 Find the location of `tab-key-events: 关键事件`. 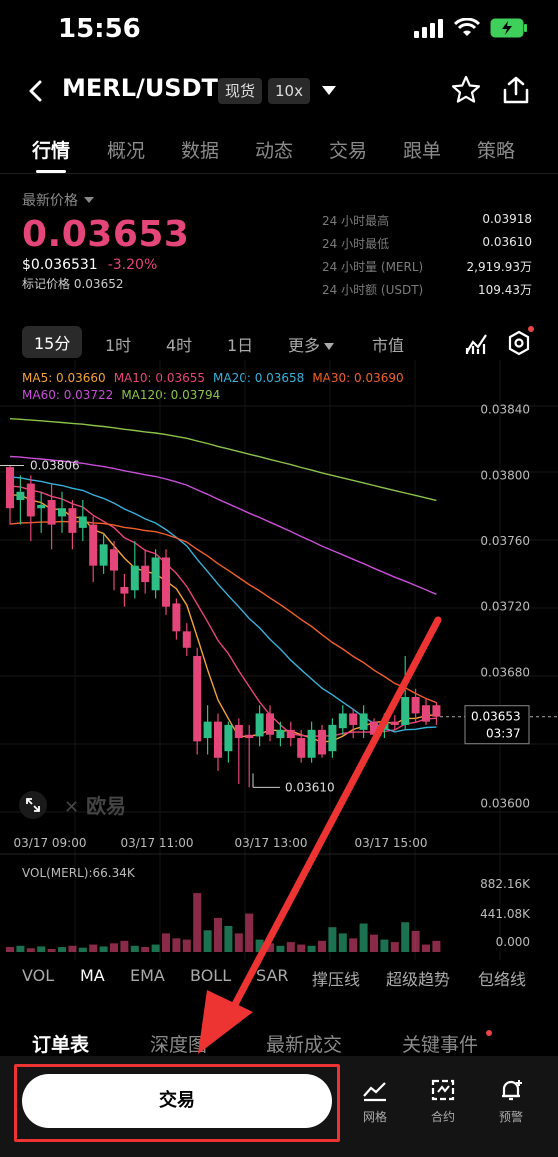

tab-key-events: 关键事件 is located at coordinates (440, 1045).